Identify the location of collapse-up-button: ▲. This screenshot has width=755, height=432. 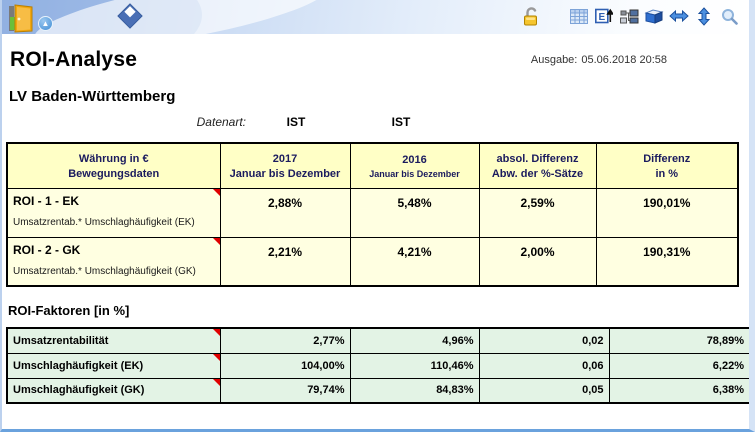
(45, 23).